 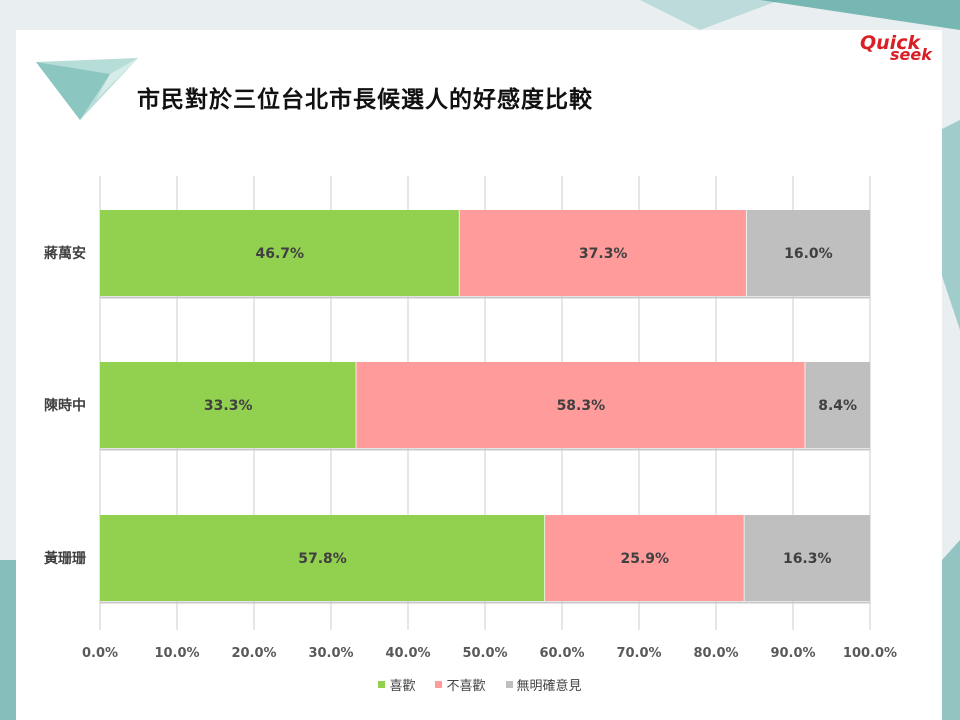 I want to click on x-tick-label: 10.0%, so click(x=176, y=653).